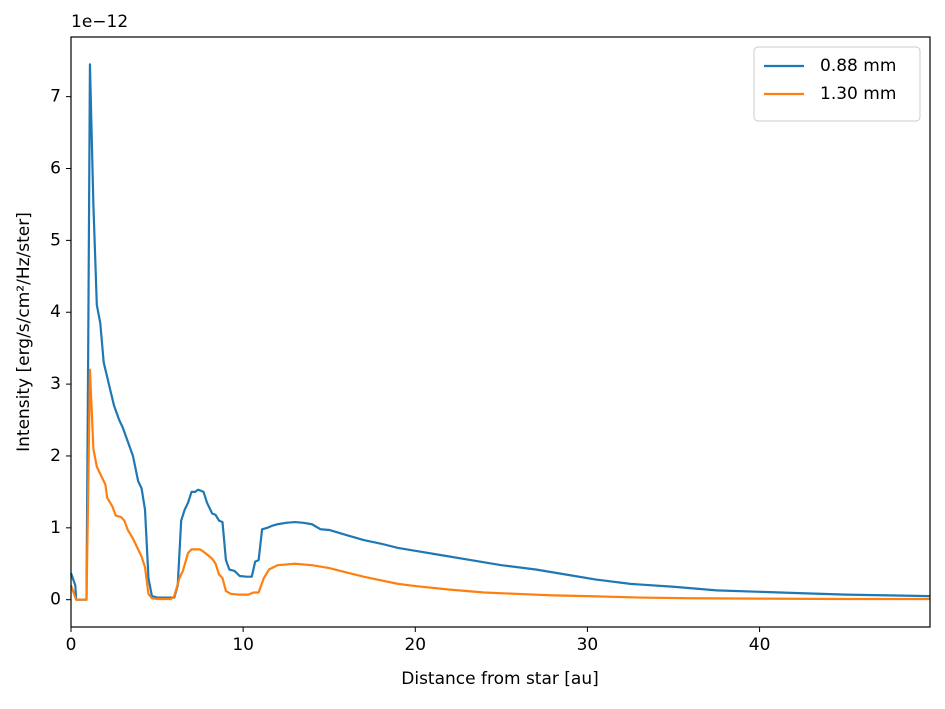 Image resolution: width=945 pixels, height=709 pixels. I want to click on x-tick-label: 0, so click(71, 645).